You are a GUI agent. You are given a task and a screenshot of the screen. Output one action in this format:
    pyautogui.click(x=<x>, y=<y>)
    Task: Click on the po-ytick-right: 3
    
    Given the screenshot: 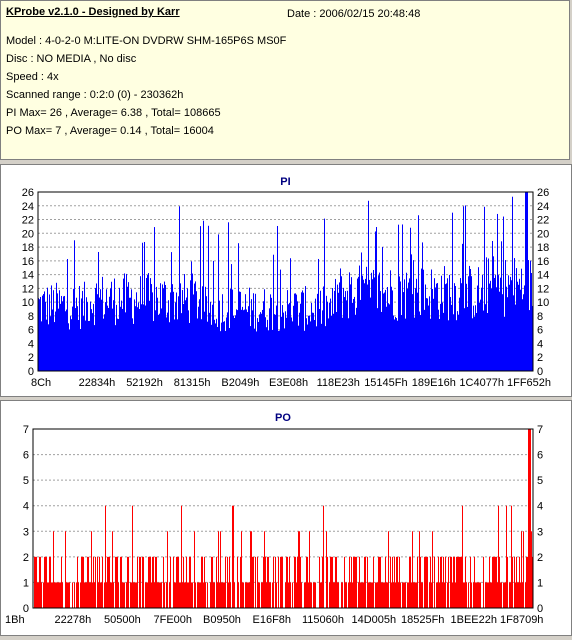 What is the action you would take?
    pyautogui.click(x=540, y=532)
    